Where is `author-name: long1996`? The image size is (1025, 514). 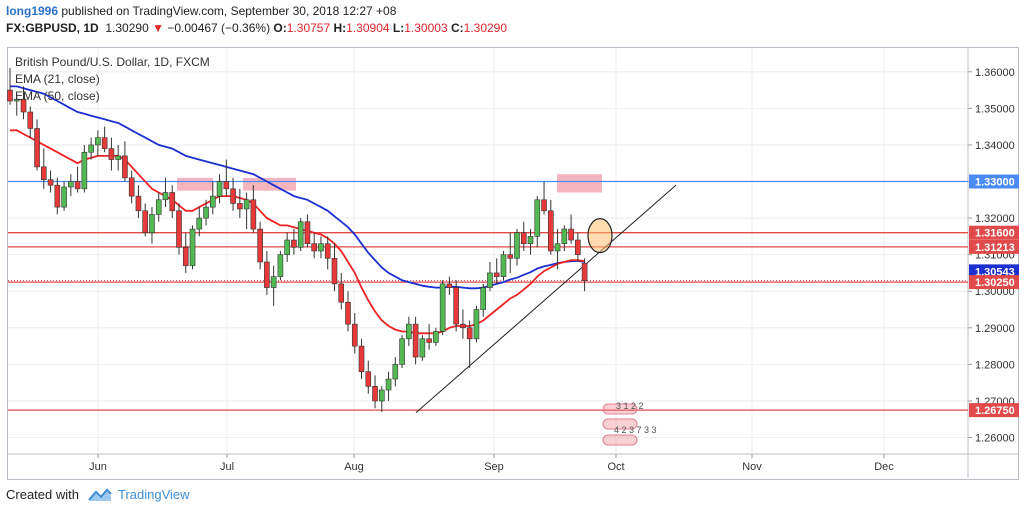
author-name: long1996 is located at coordinates (32, 11).